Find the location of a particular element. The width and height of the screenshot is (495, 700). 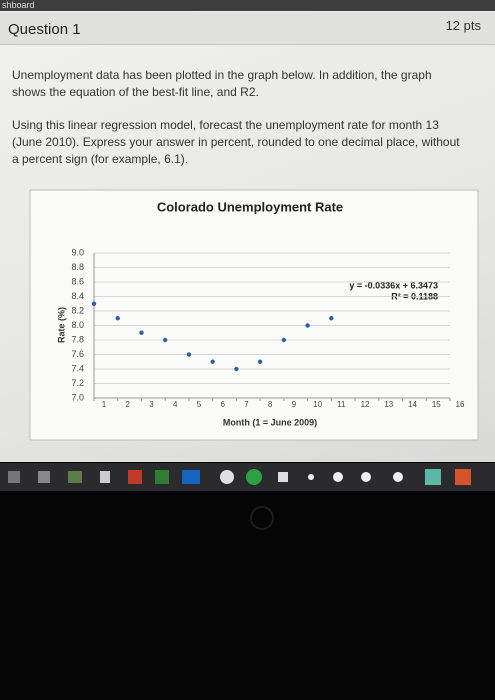

question-header: Question 1 12 pts is located at coordinates (247, 28).